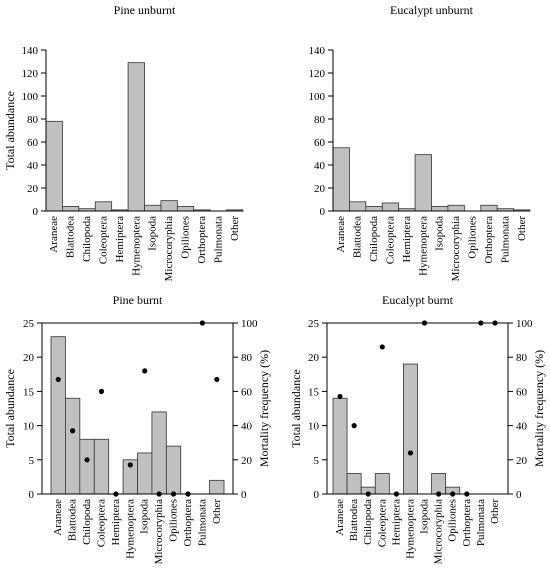 The width and height of the screenshot is (550, 578). What do you see at coordinates (188, 494) in the screenshot?
I see `mortality-point-orthoptera` at bounding box center [188, 494].